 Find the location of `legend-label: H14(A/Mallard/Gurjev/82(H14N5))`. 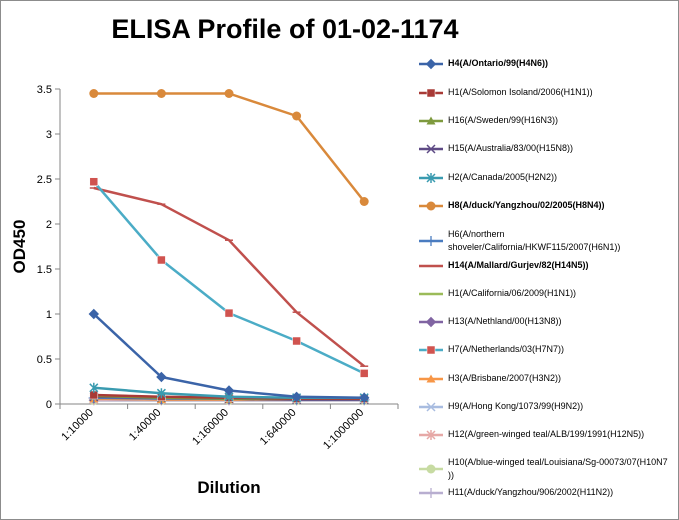

legend-label: H14(A/Mallard/Gurjev/82(H14N5)) is located at coordinates (518, 265).